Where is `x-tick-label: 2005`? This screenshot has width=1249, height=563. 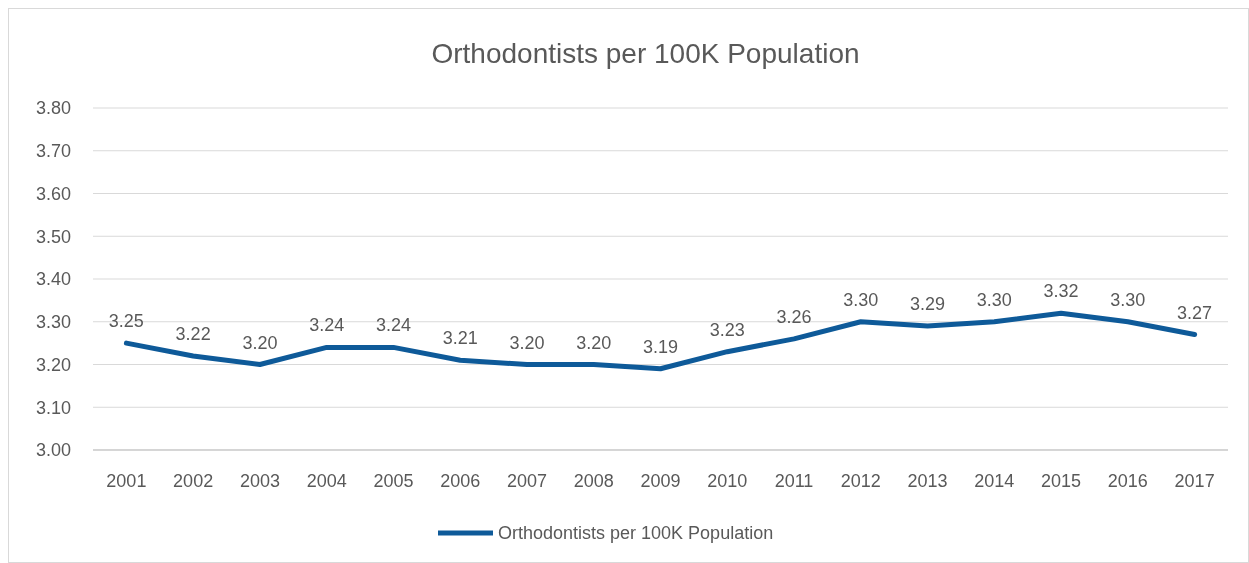 x-tick-label: 2005 is located at coordinates (393, 481).